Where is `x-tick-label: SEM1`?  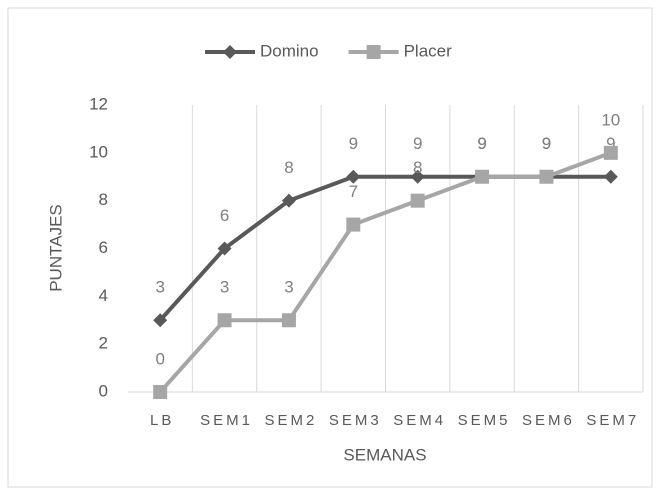 x-tick-label: SEM1 is located at coordinates (226, 420).